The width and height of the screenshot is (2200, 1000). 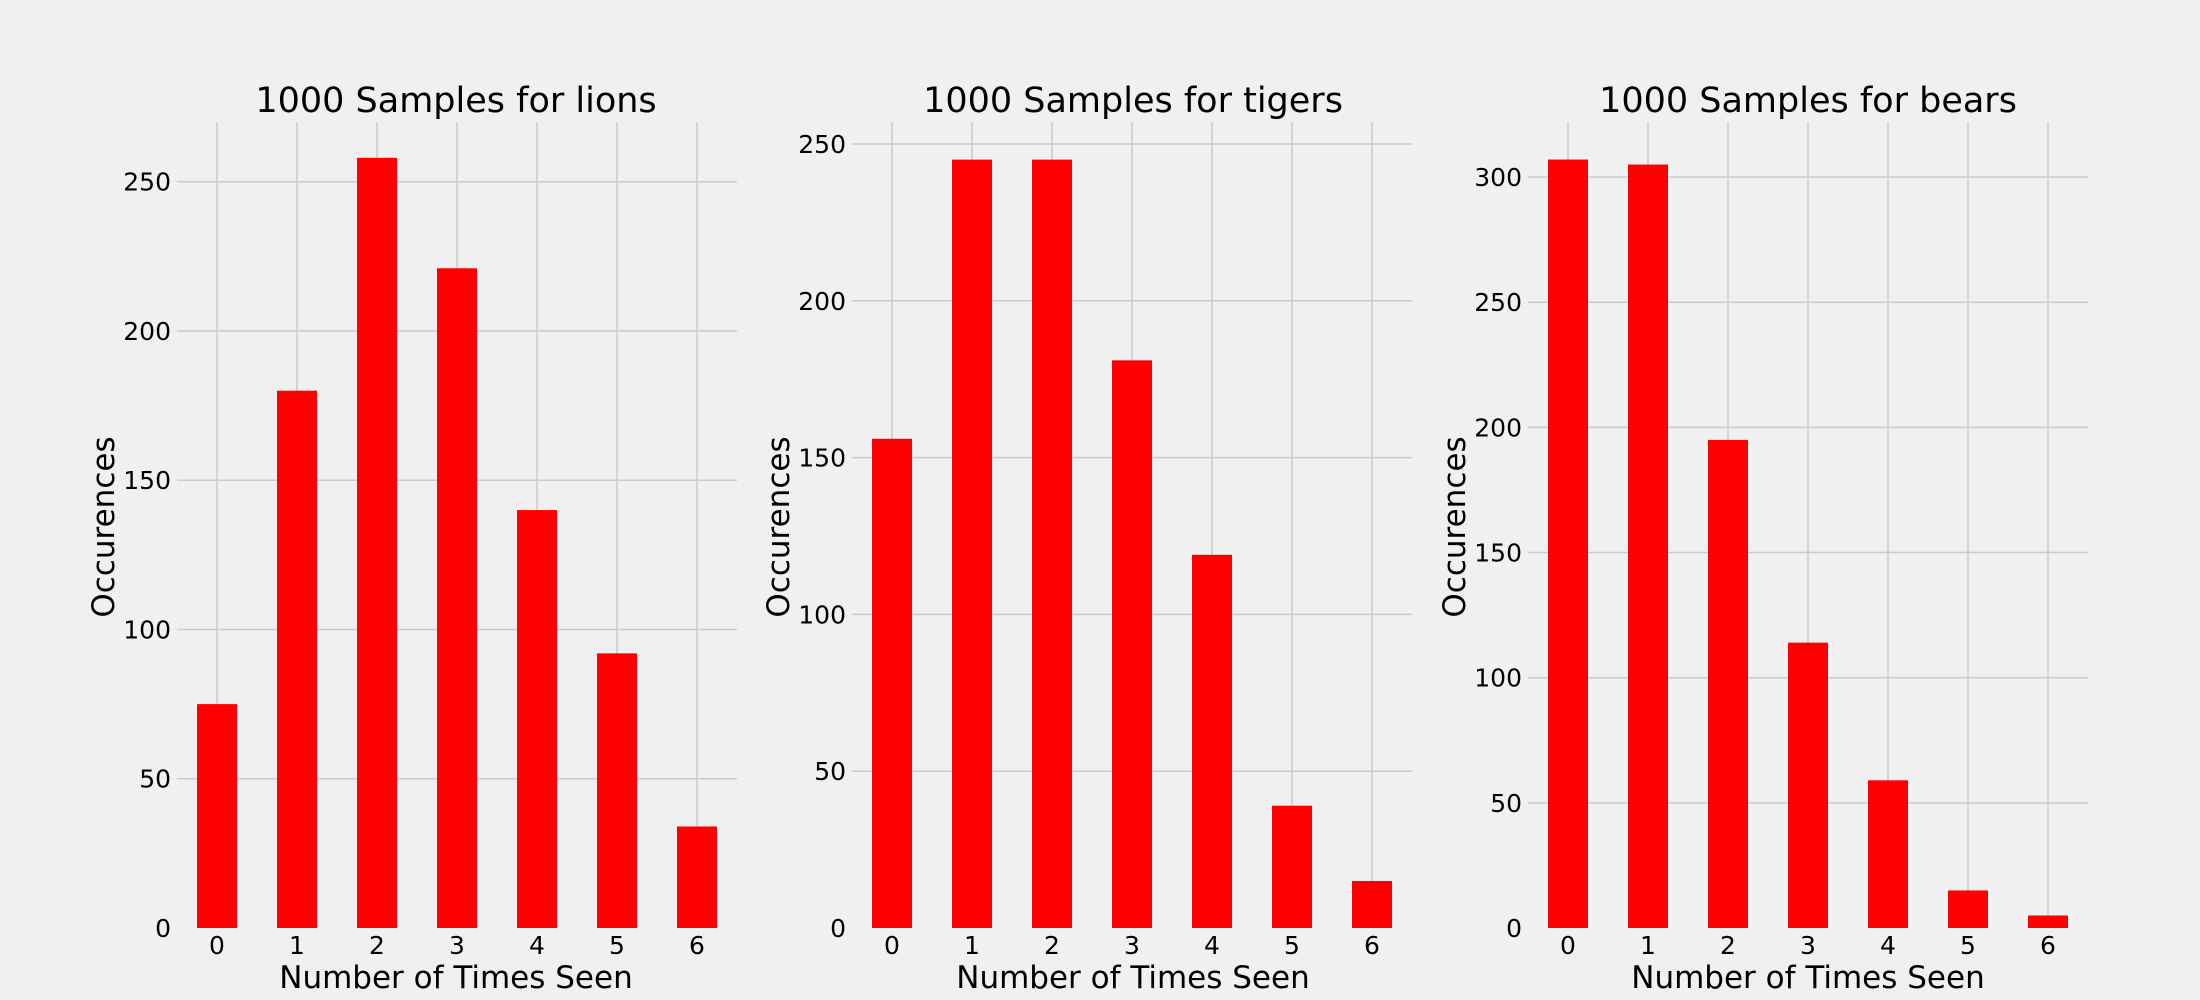 What do you see at coordinates (455, 101) in the screenshot?
I see `chart-title: 1000 Samples for lions` at bounding box center [455, 101].